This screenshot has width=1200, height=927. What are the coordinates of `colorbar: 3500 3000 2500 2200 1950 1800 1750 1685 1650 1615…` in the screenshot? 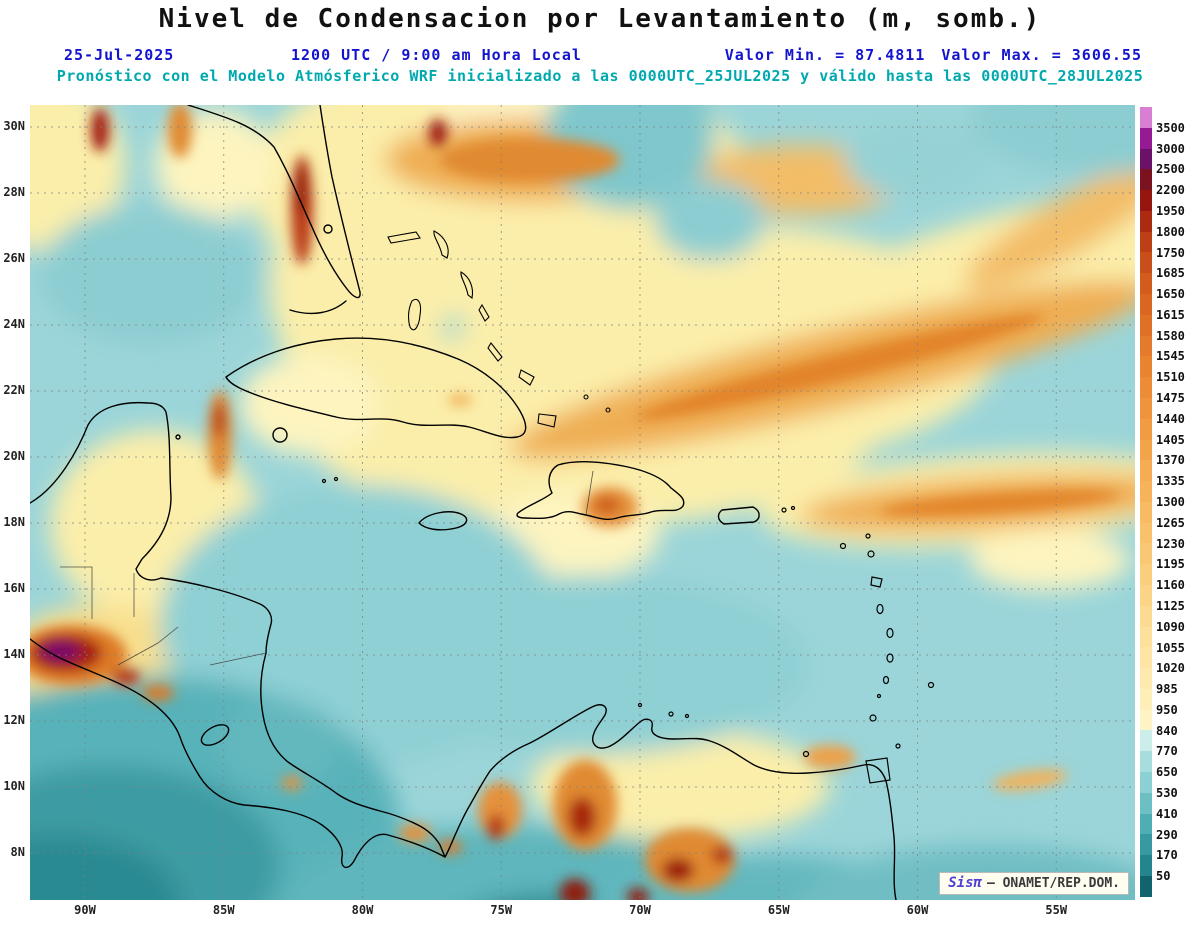 It's located at (1169, 502).